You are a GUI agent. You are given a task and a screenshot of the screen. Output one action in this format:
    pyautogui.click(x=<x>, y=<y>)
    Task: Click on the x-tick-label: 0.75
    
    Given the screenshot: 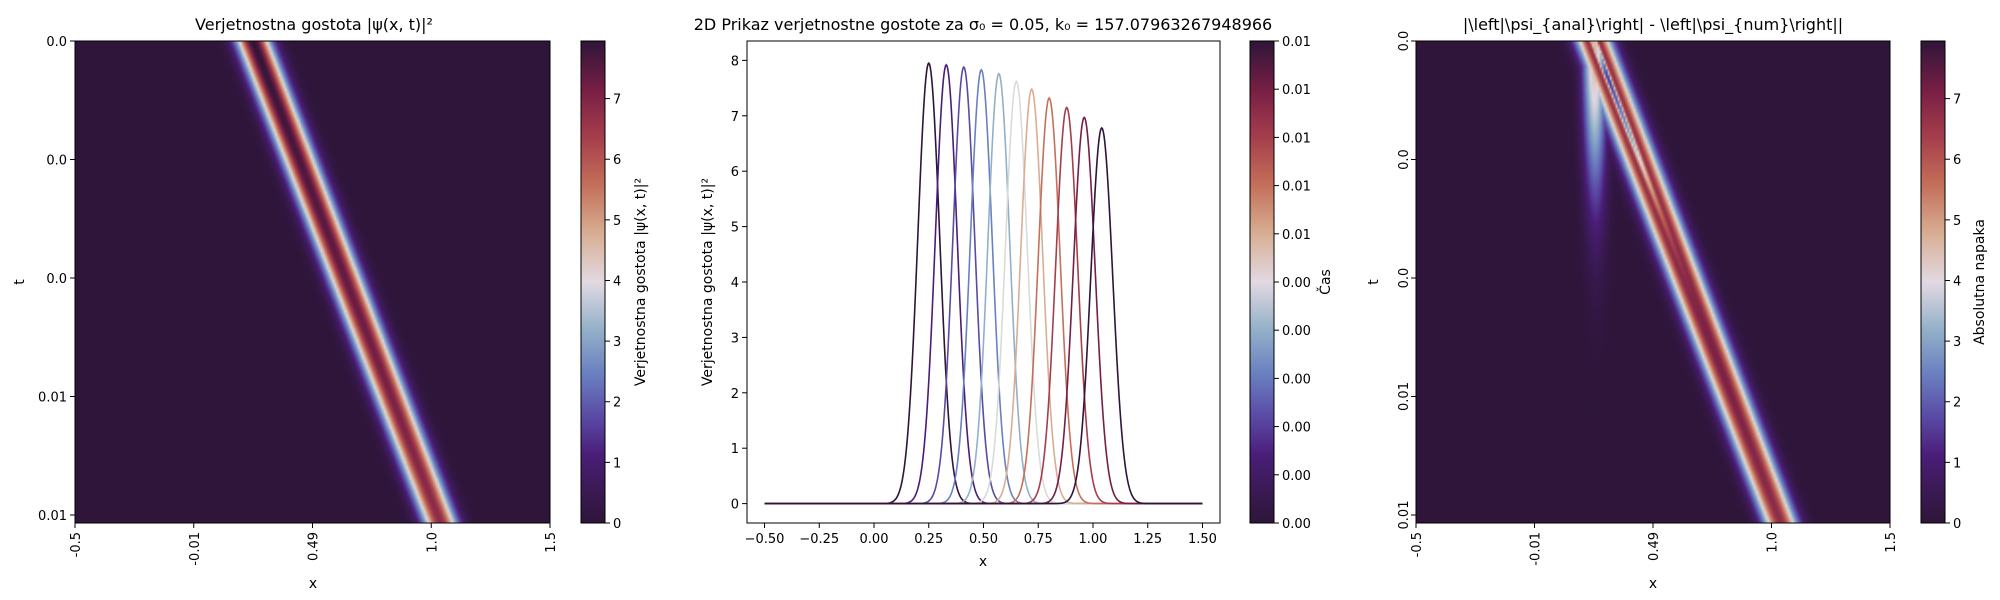 What is the action you would take?
    pyautogui.click(x=1038, y=539)
    